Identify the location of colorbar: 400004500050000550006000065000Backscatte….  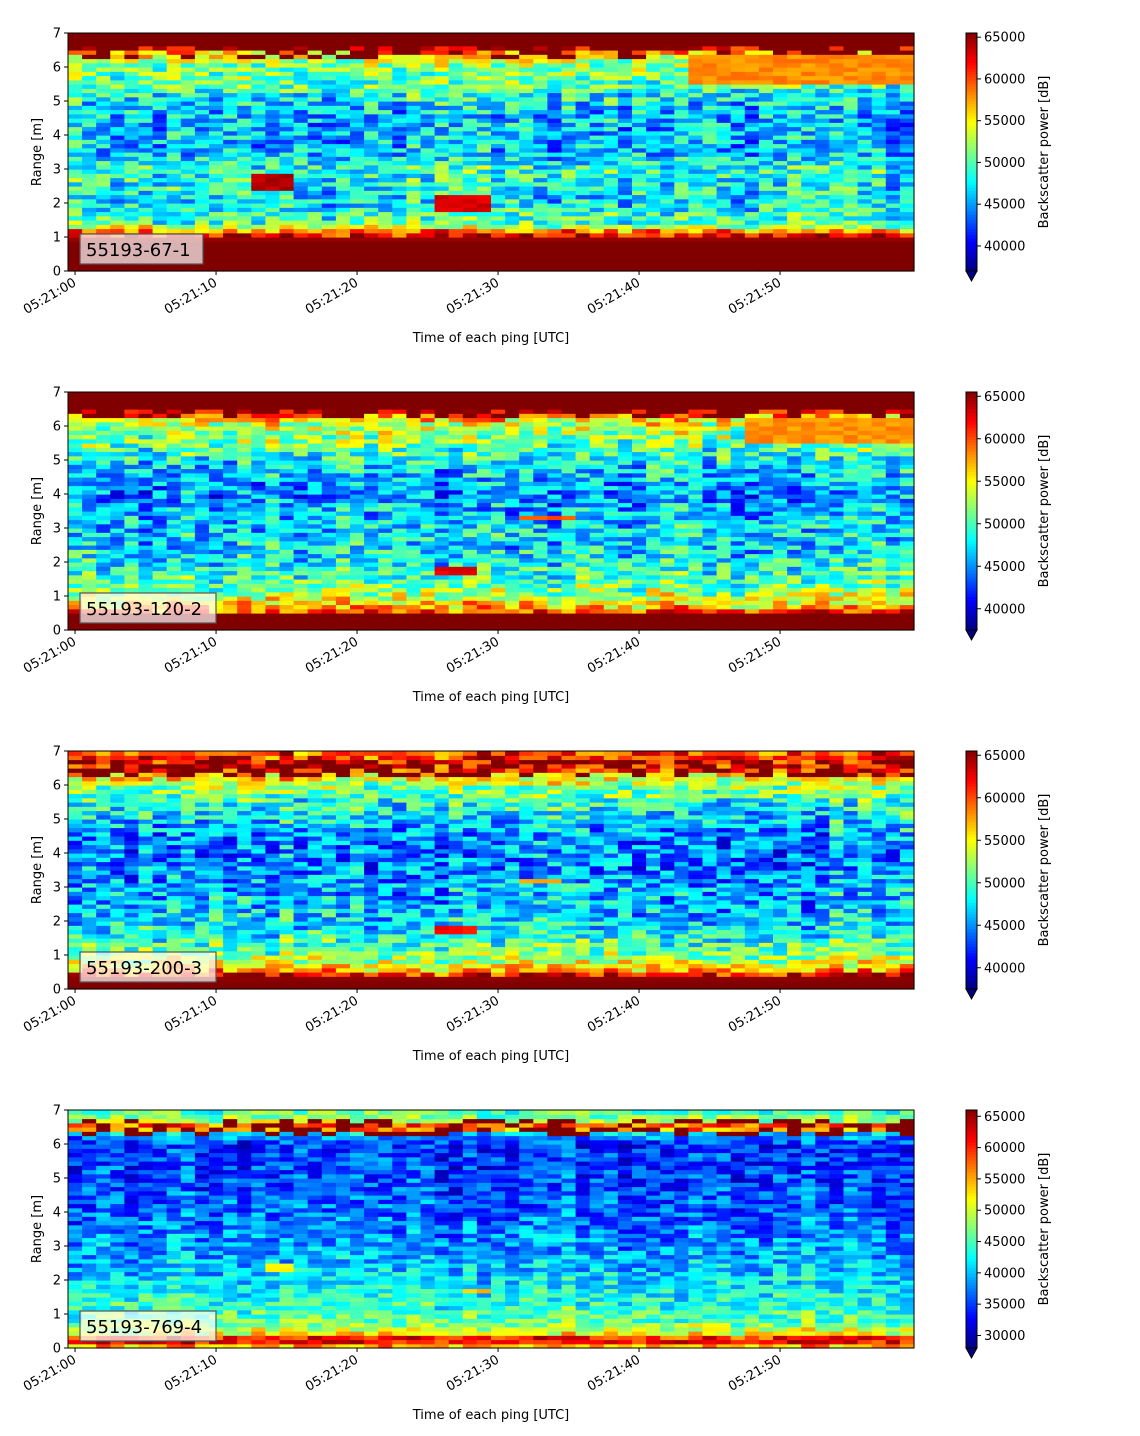
(1008, 157).